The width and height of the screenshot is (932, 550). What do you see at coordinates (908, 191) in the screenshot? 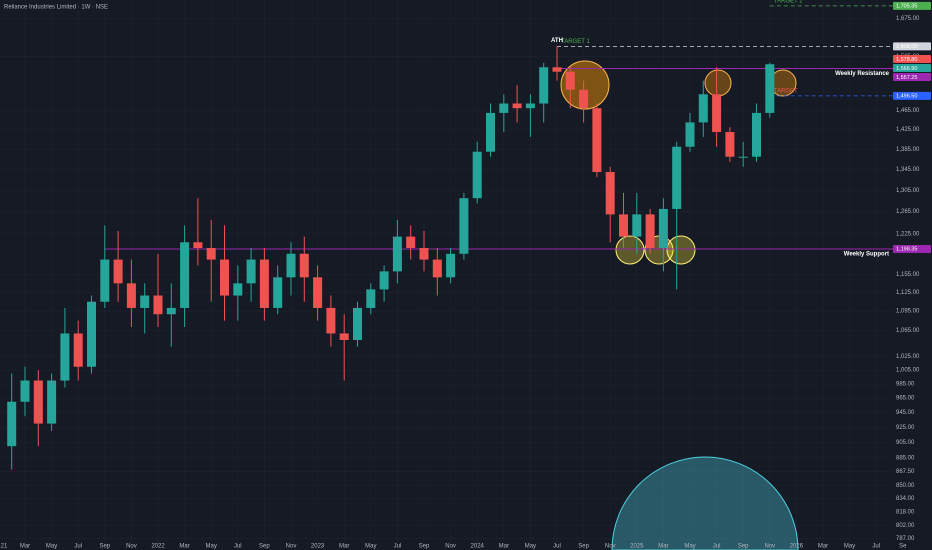
I see `y-tick-label: 1,305.00` at bounding box center [908, 191].